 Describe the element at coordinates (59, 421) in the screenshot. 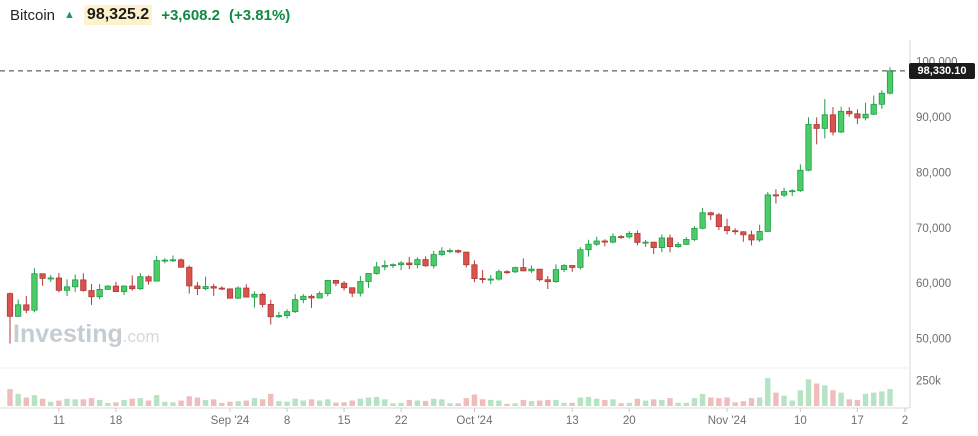

I see `svg-text: 11` at that location.